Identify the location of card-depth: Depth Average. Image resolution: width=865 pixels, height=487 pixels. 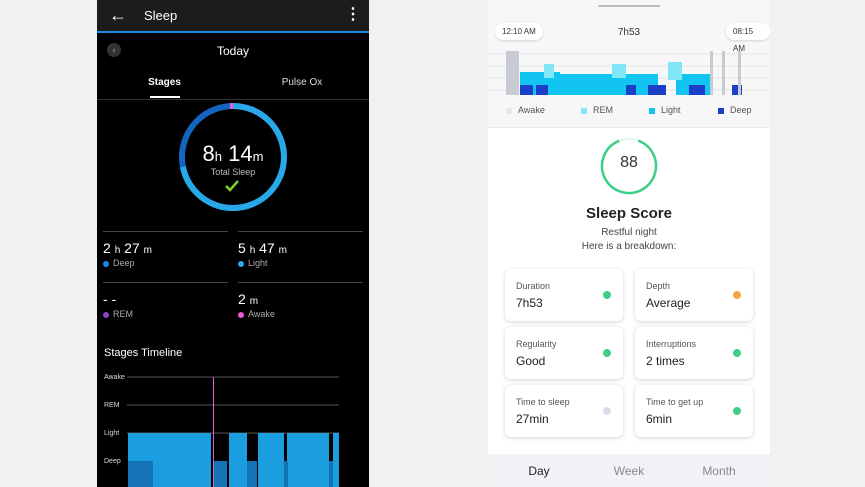
(694, 295).